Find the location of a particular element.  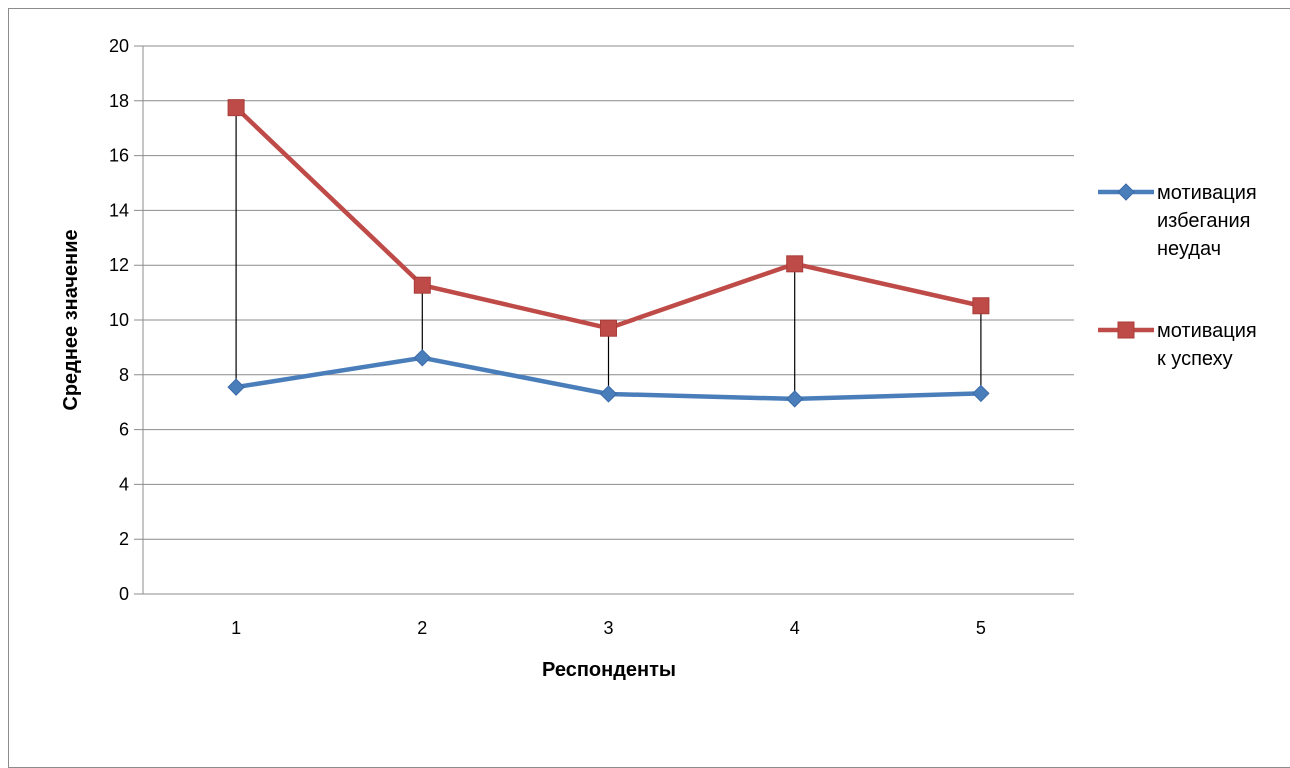

x-tick-label-1: 1 is located at coordinates (236, 628).